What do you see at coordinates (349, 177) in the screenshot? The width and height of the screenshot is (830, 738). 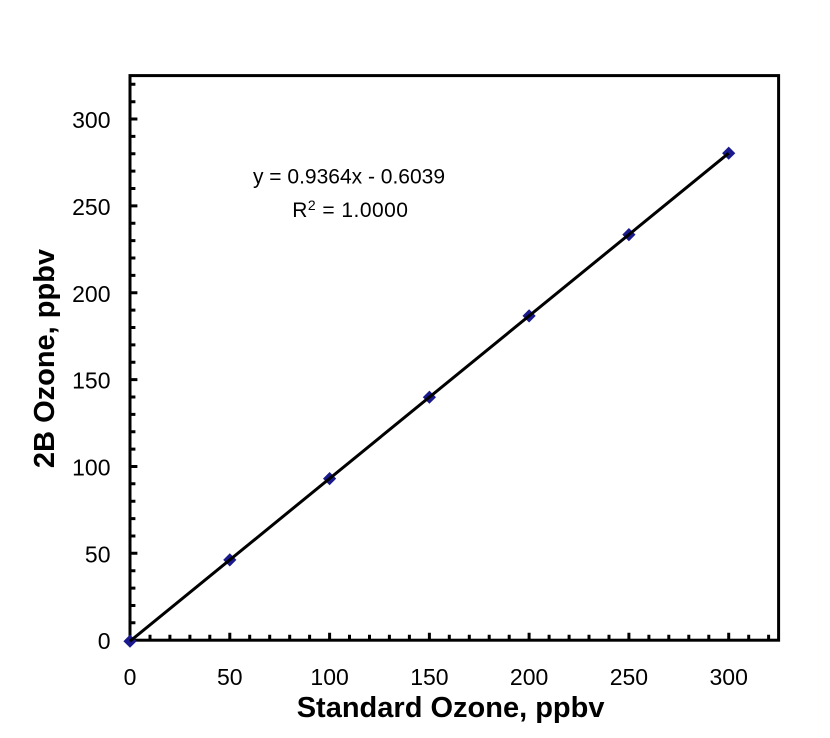 I see `svg-text: y = 0.9364x - 0.6039` at bounding box center [349, 177].